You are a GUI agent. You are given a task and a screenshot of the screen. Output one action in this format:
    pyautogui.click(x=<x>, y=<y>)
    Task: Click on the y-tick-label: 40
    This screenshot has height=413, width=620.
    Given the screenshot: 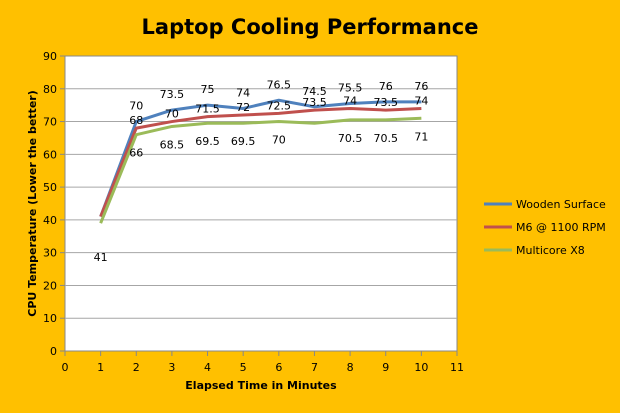 What is the action you would take?
    pyautogui.click(x=50, y=220)
    